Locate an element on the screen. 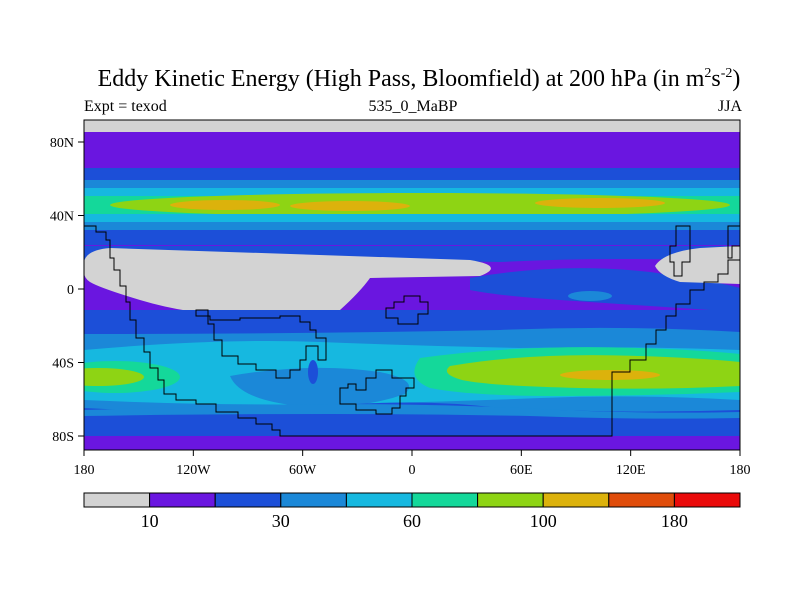 The image size is (800, 600). band-mid-n2 is located at coordinates (412, 227).